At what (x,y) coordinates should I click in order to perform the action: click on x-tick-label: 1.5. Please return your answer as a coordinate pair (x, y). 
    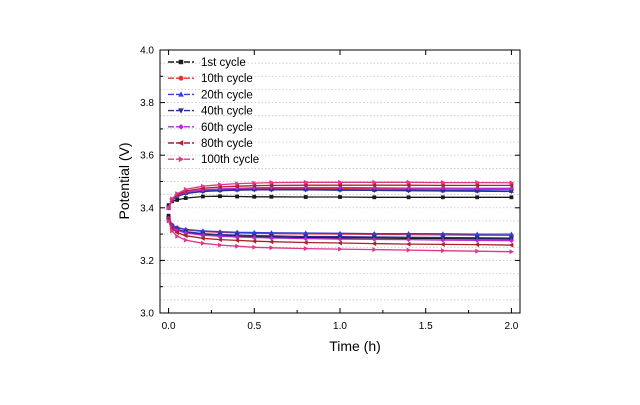
    Looking at the image, I should click on (426, 326).